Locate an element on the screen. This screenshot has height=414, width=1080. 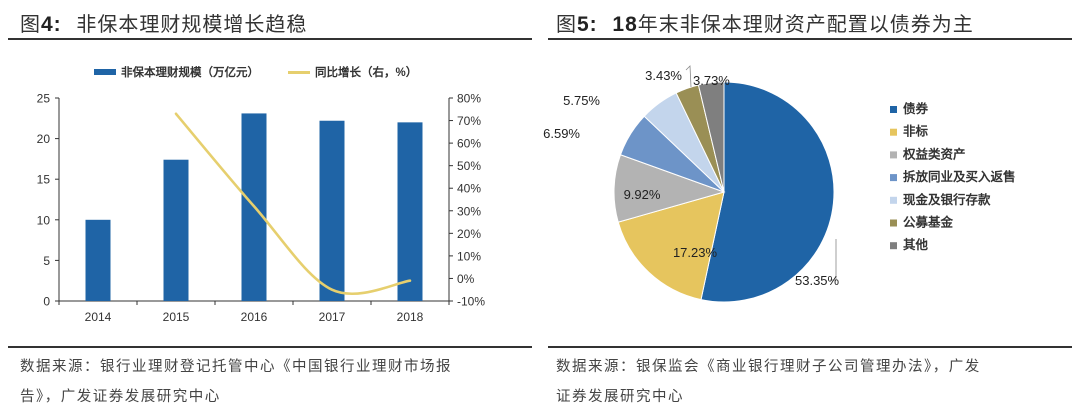
legend-label-2: 权益类资产 is located at coordinates (934, 153).